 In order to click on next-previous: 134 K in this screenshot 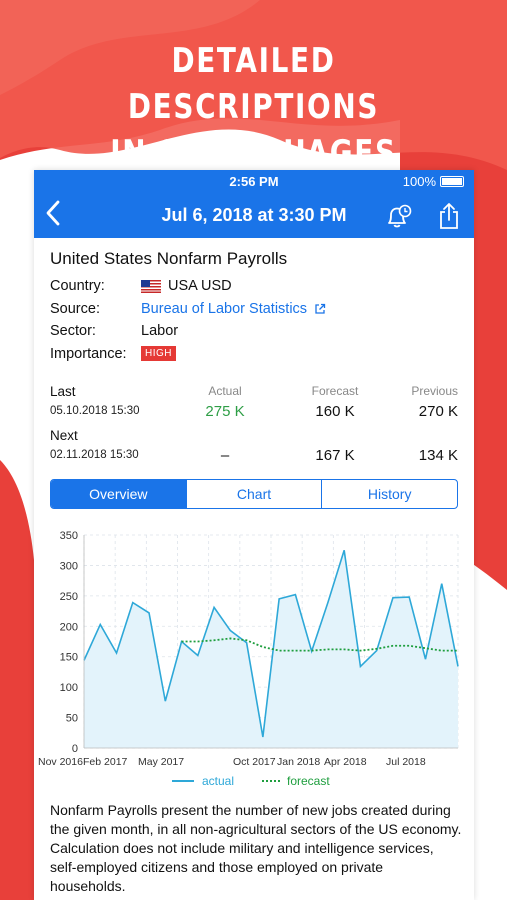, I will do `click(438, 455)`.